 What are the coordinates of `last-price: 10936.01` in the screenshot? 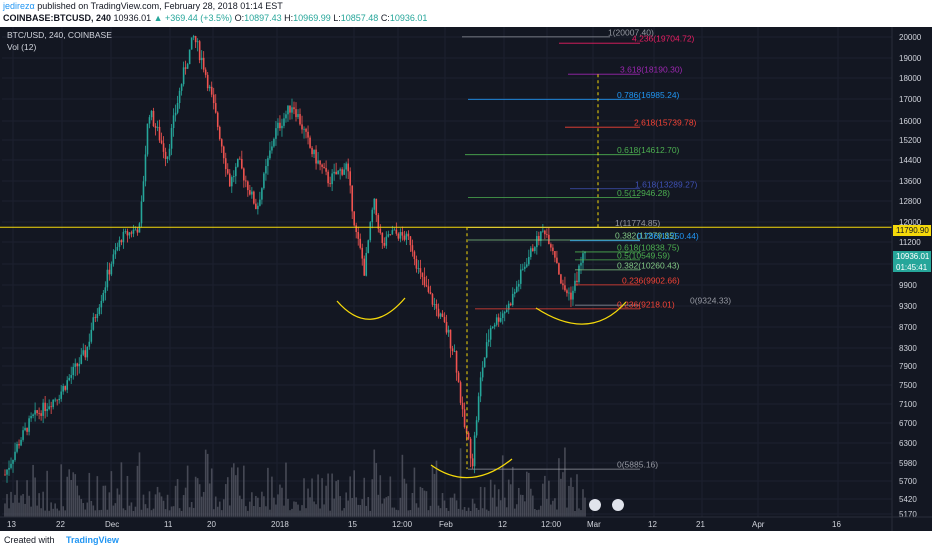 It's located at (132, 18).